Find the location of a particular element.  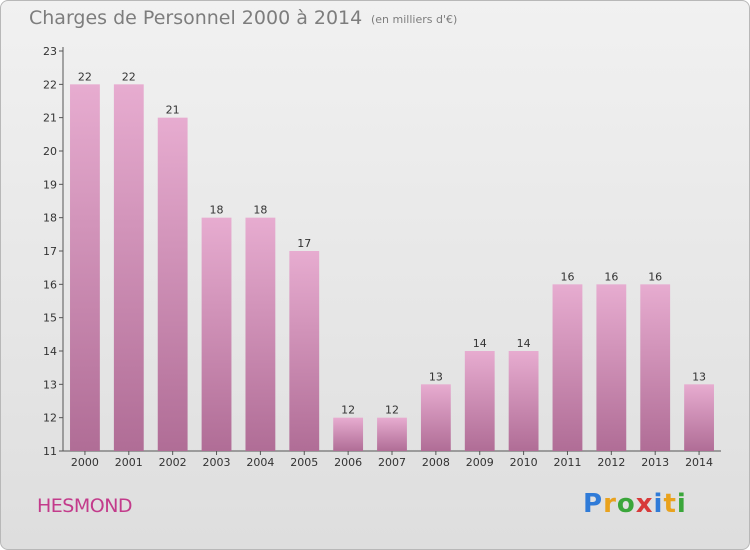

x-tick-label: 2008 is located at coordinates (436, 462).